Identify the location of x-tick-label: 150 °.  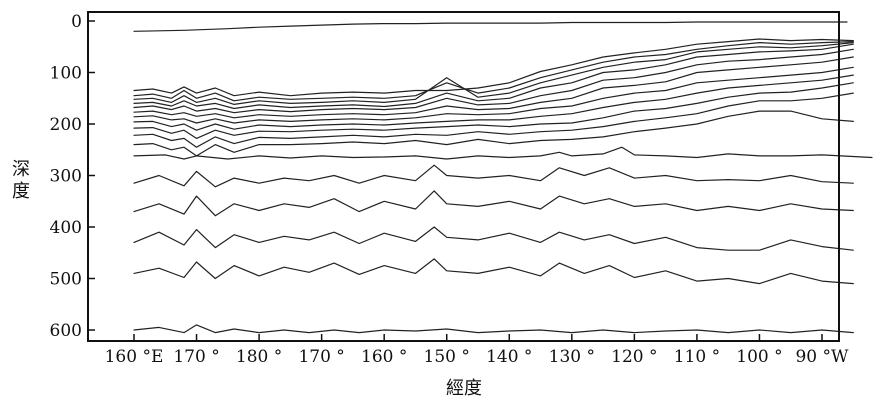
(447, 357).